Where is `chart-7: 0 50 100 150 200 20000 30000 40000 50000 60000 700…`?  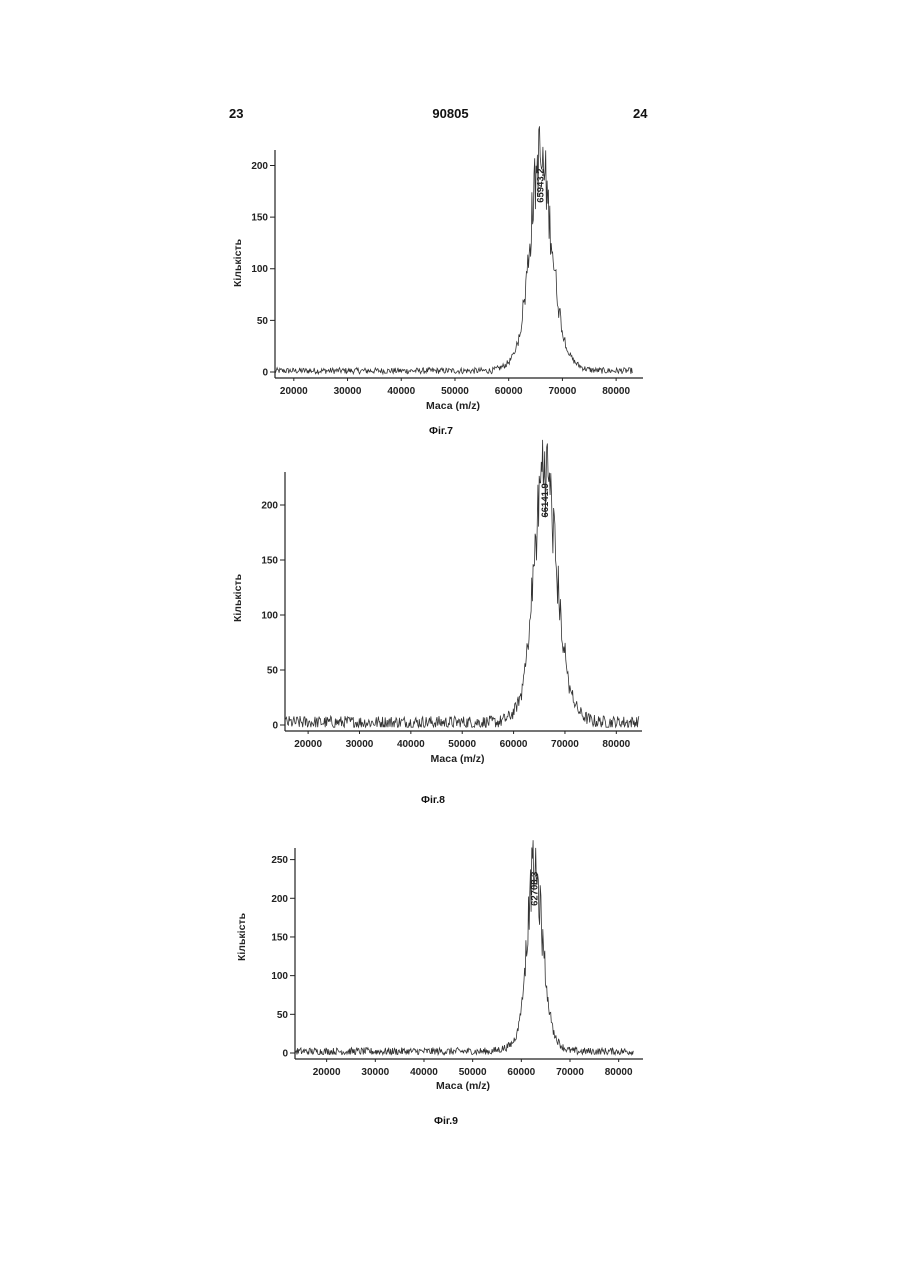 chart-7: 0 50 100 150 200 20000 30000 40000 50000 60000 700… is located at coordinates (437, 269).